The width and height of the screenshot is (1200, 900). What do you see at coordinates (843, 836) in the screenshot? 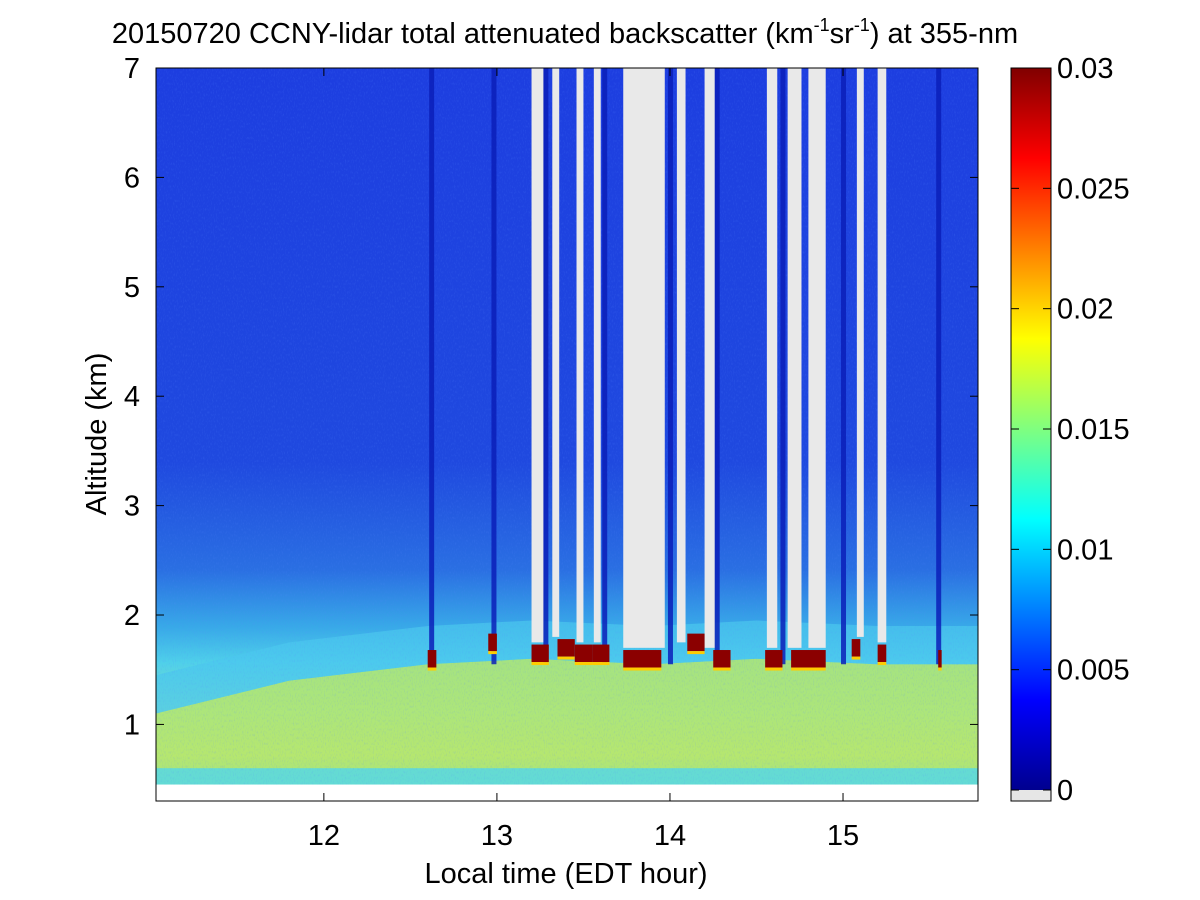
I see `x-tick-label: 15` at bounding box center [843, 836].